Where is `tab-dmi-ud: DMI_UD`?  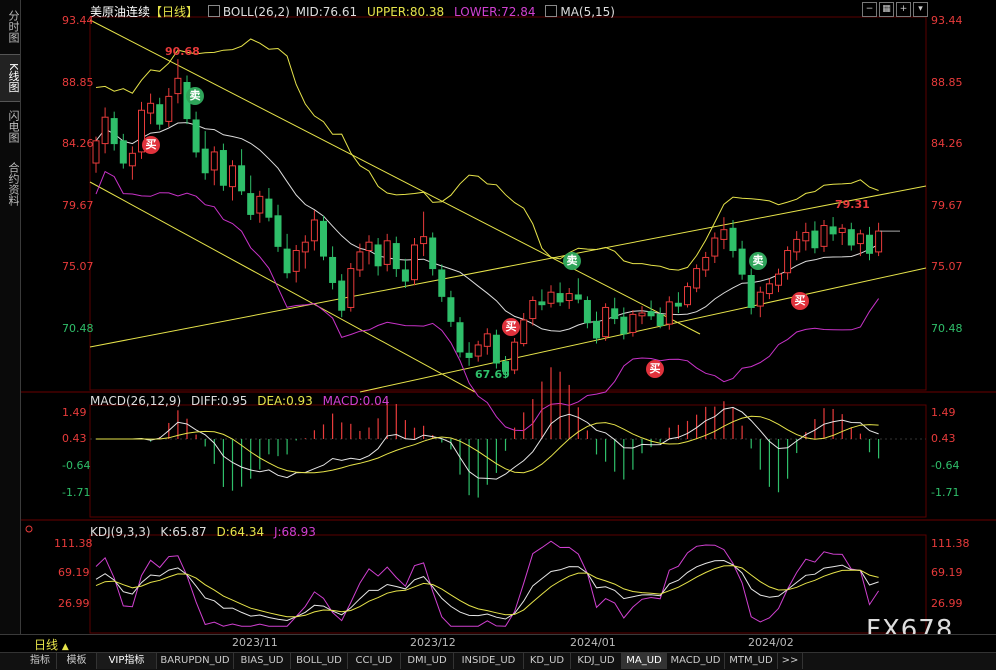
tab-dmi-ud: DMI_UD is located at coordinates (427, 661).